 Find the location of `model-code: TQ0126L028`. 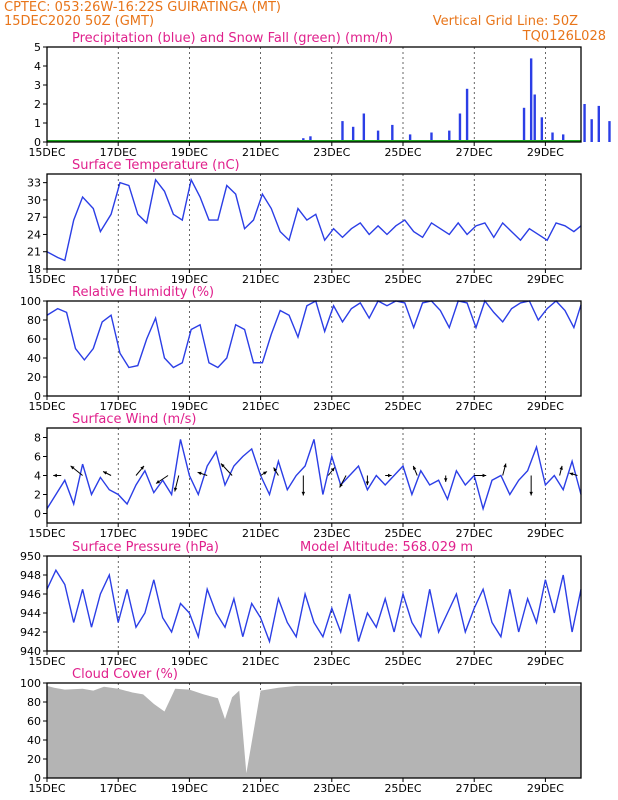

model-code: TQ0126L028 is located at coordinates (564, 36).